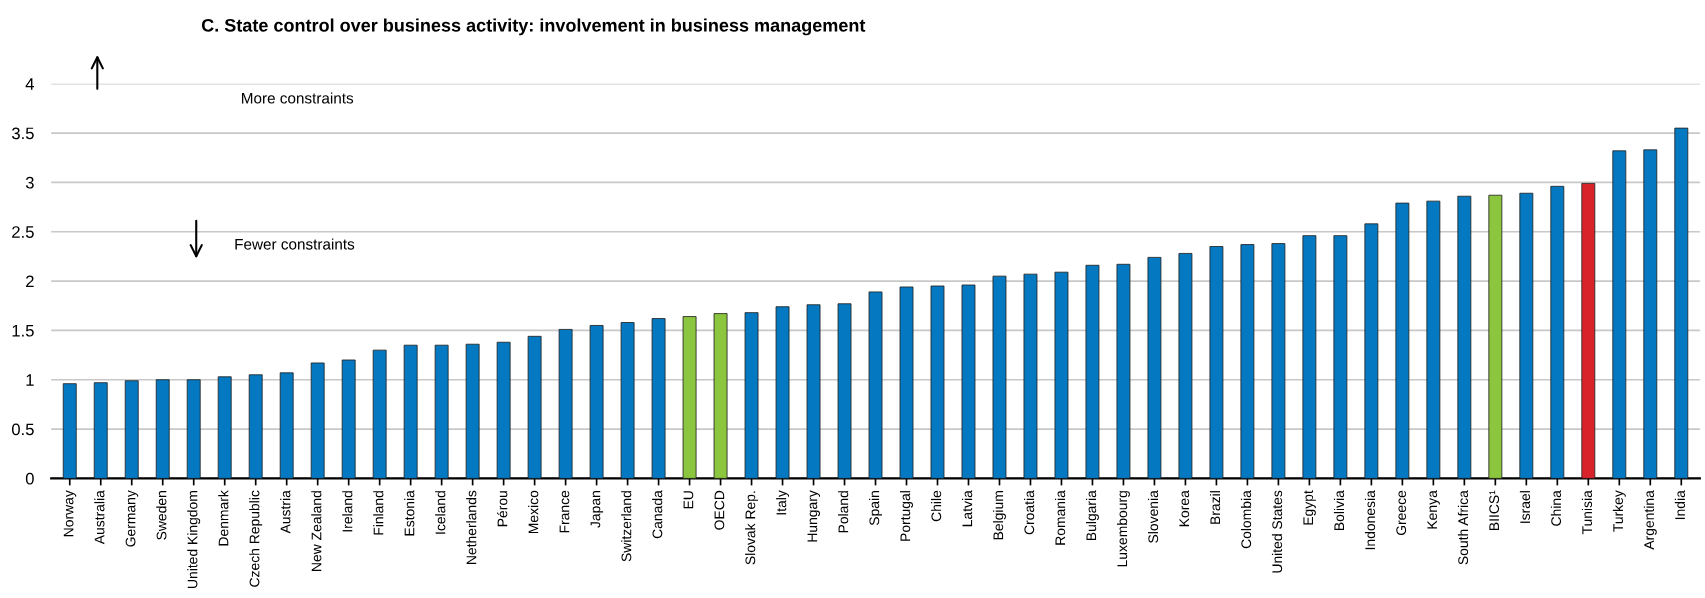  What do you see at coordinates (1309, 507) in the screenshot?
I see `x-tick-label: Egypt` at bounding box center [1309, 507].